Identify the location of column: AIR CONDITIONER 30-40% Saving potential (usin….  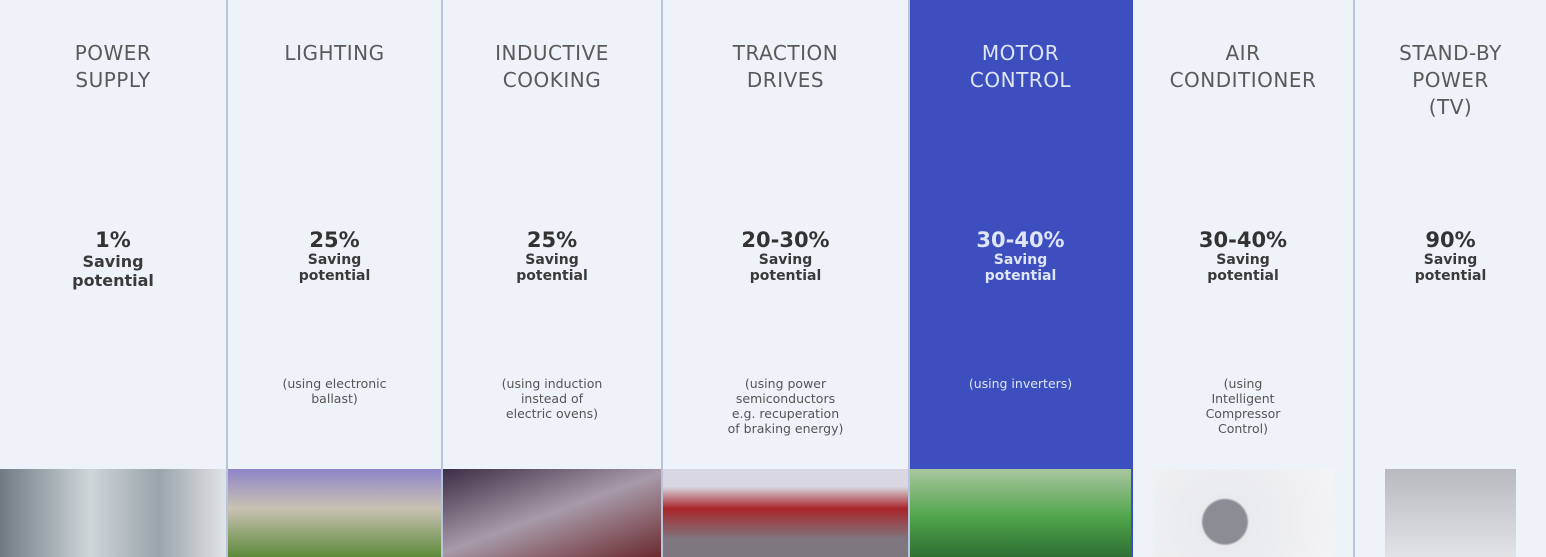
(1244, 278).